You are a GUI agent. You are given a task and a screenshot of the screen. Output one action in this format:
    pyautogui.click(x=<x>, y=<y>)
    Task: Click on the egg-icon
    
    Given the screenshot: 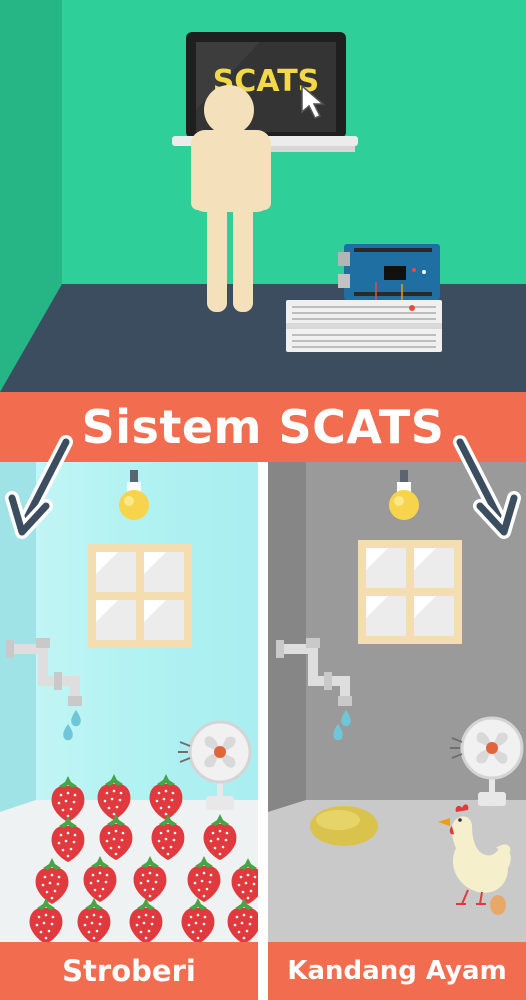 What is the action you would take?
    pyautogui.click(x=498, y=905)
    